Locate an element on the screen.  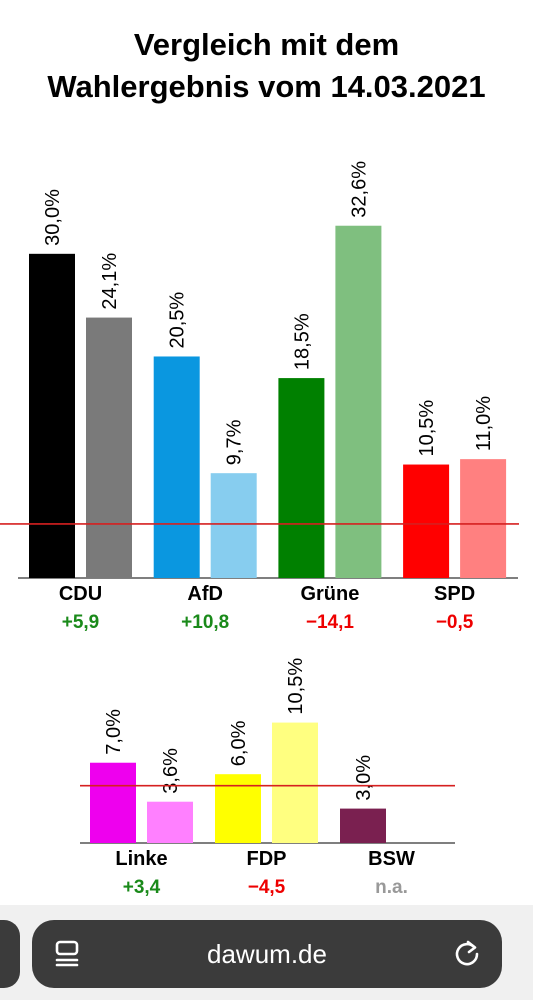
category-label-grüne: Grüne is located at coordinates (329, 594).